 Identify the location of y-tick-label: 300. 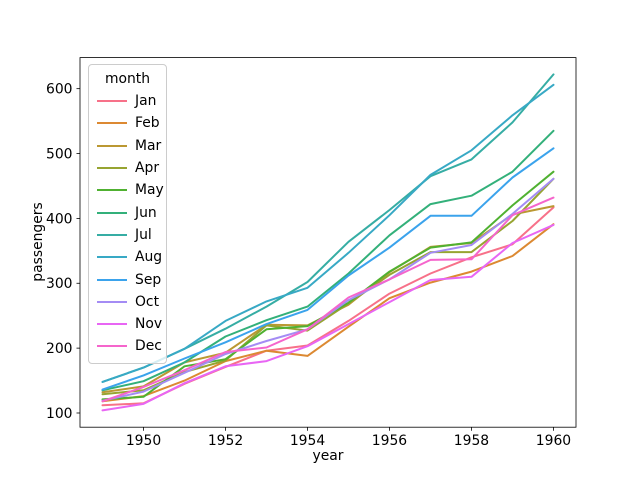
(59, 284).